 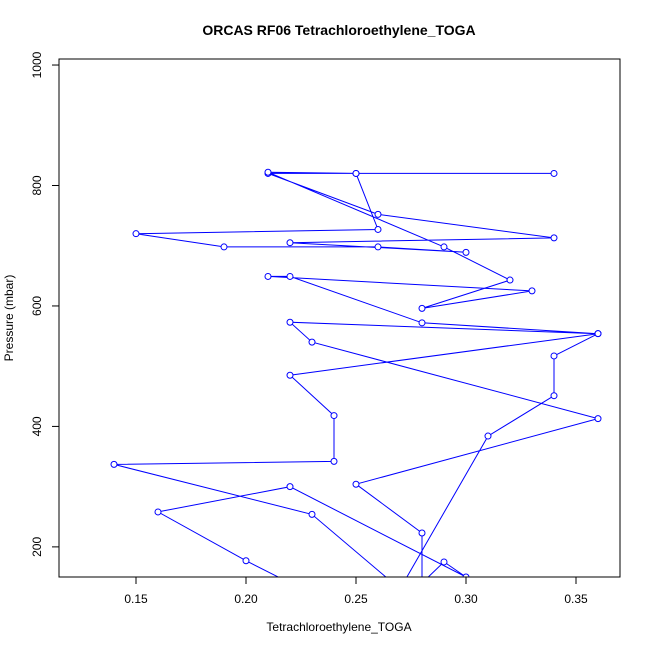 What do you see at coordinates (9, 318) in the screenshot?
I see `y-axis-label: Pressure (mbar)` at bounding box center [9, 318].